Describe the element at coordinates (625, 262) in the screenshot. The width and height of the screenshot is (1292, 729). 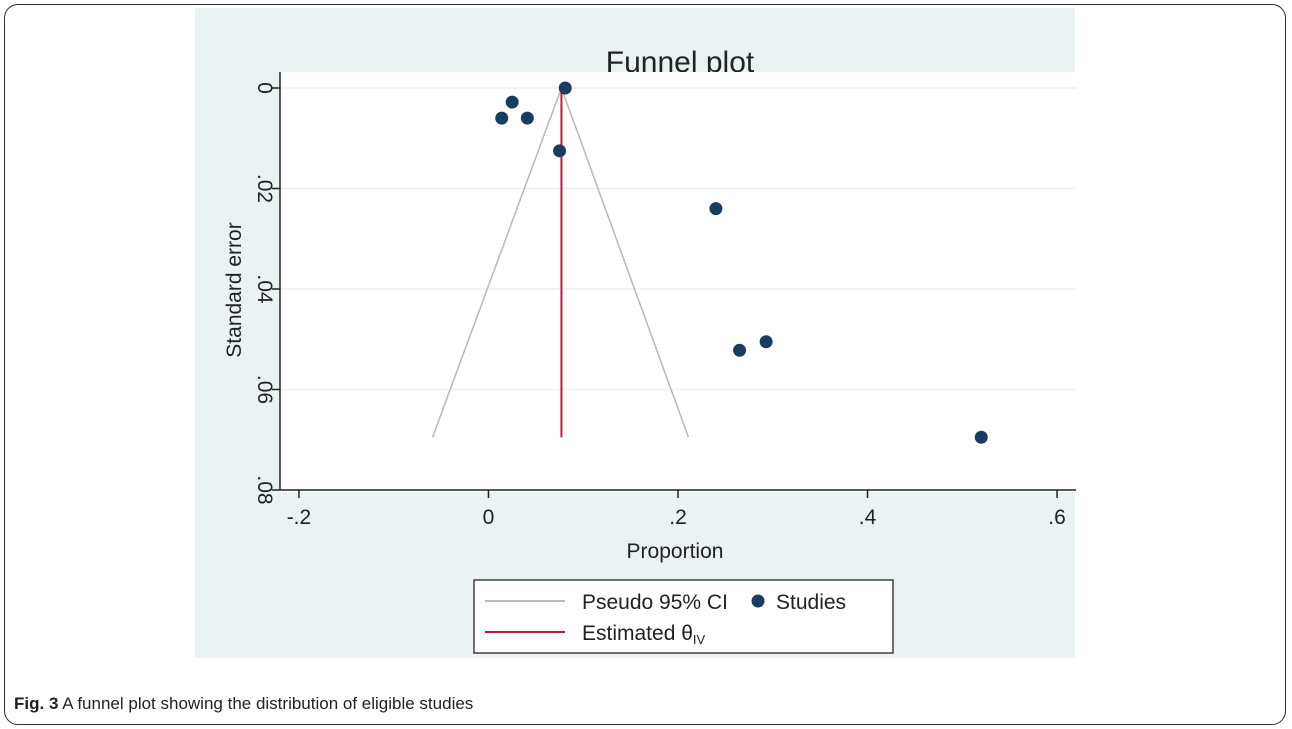
I see `ci-upper-line` at that location.